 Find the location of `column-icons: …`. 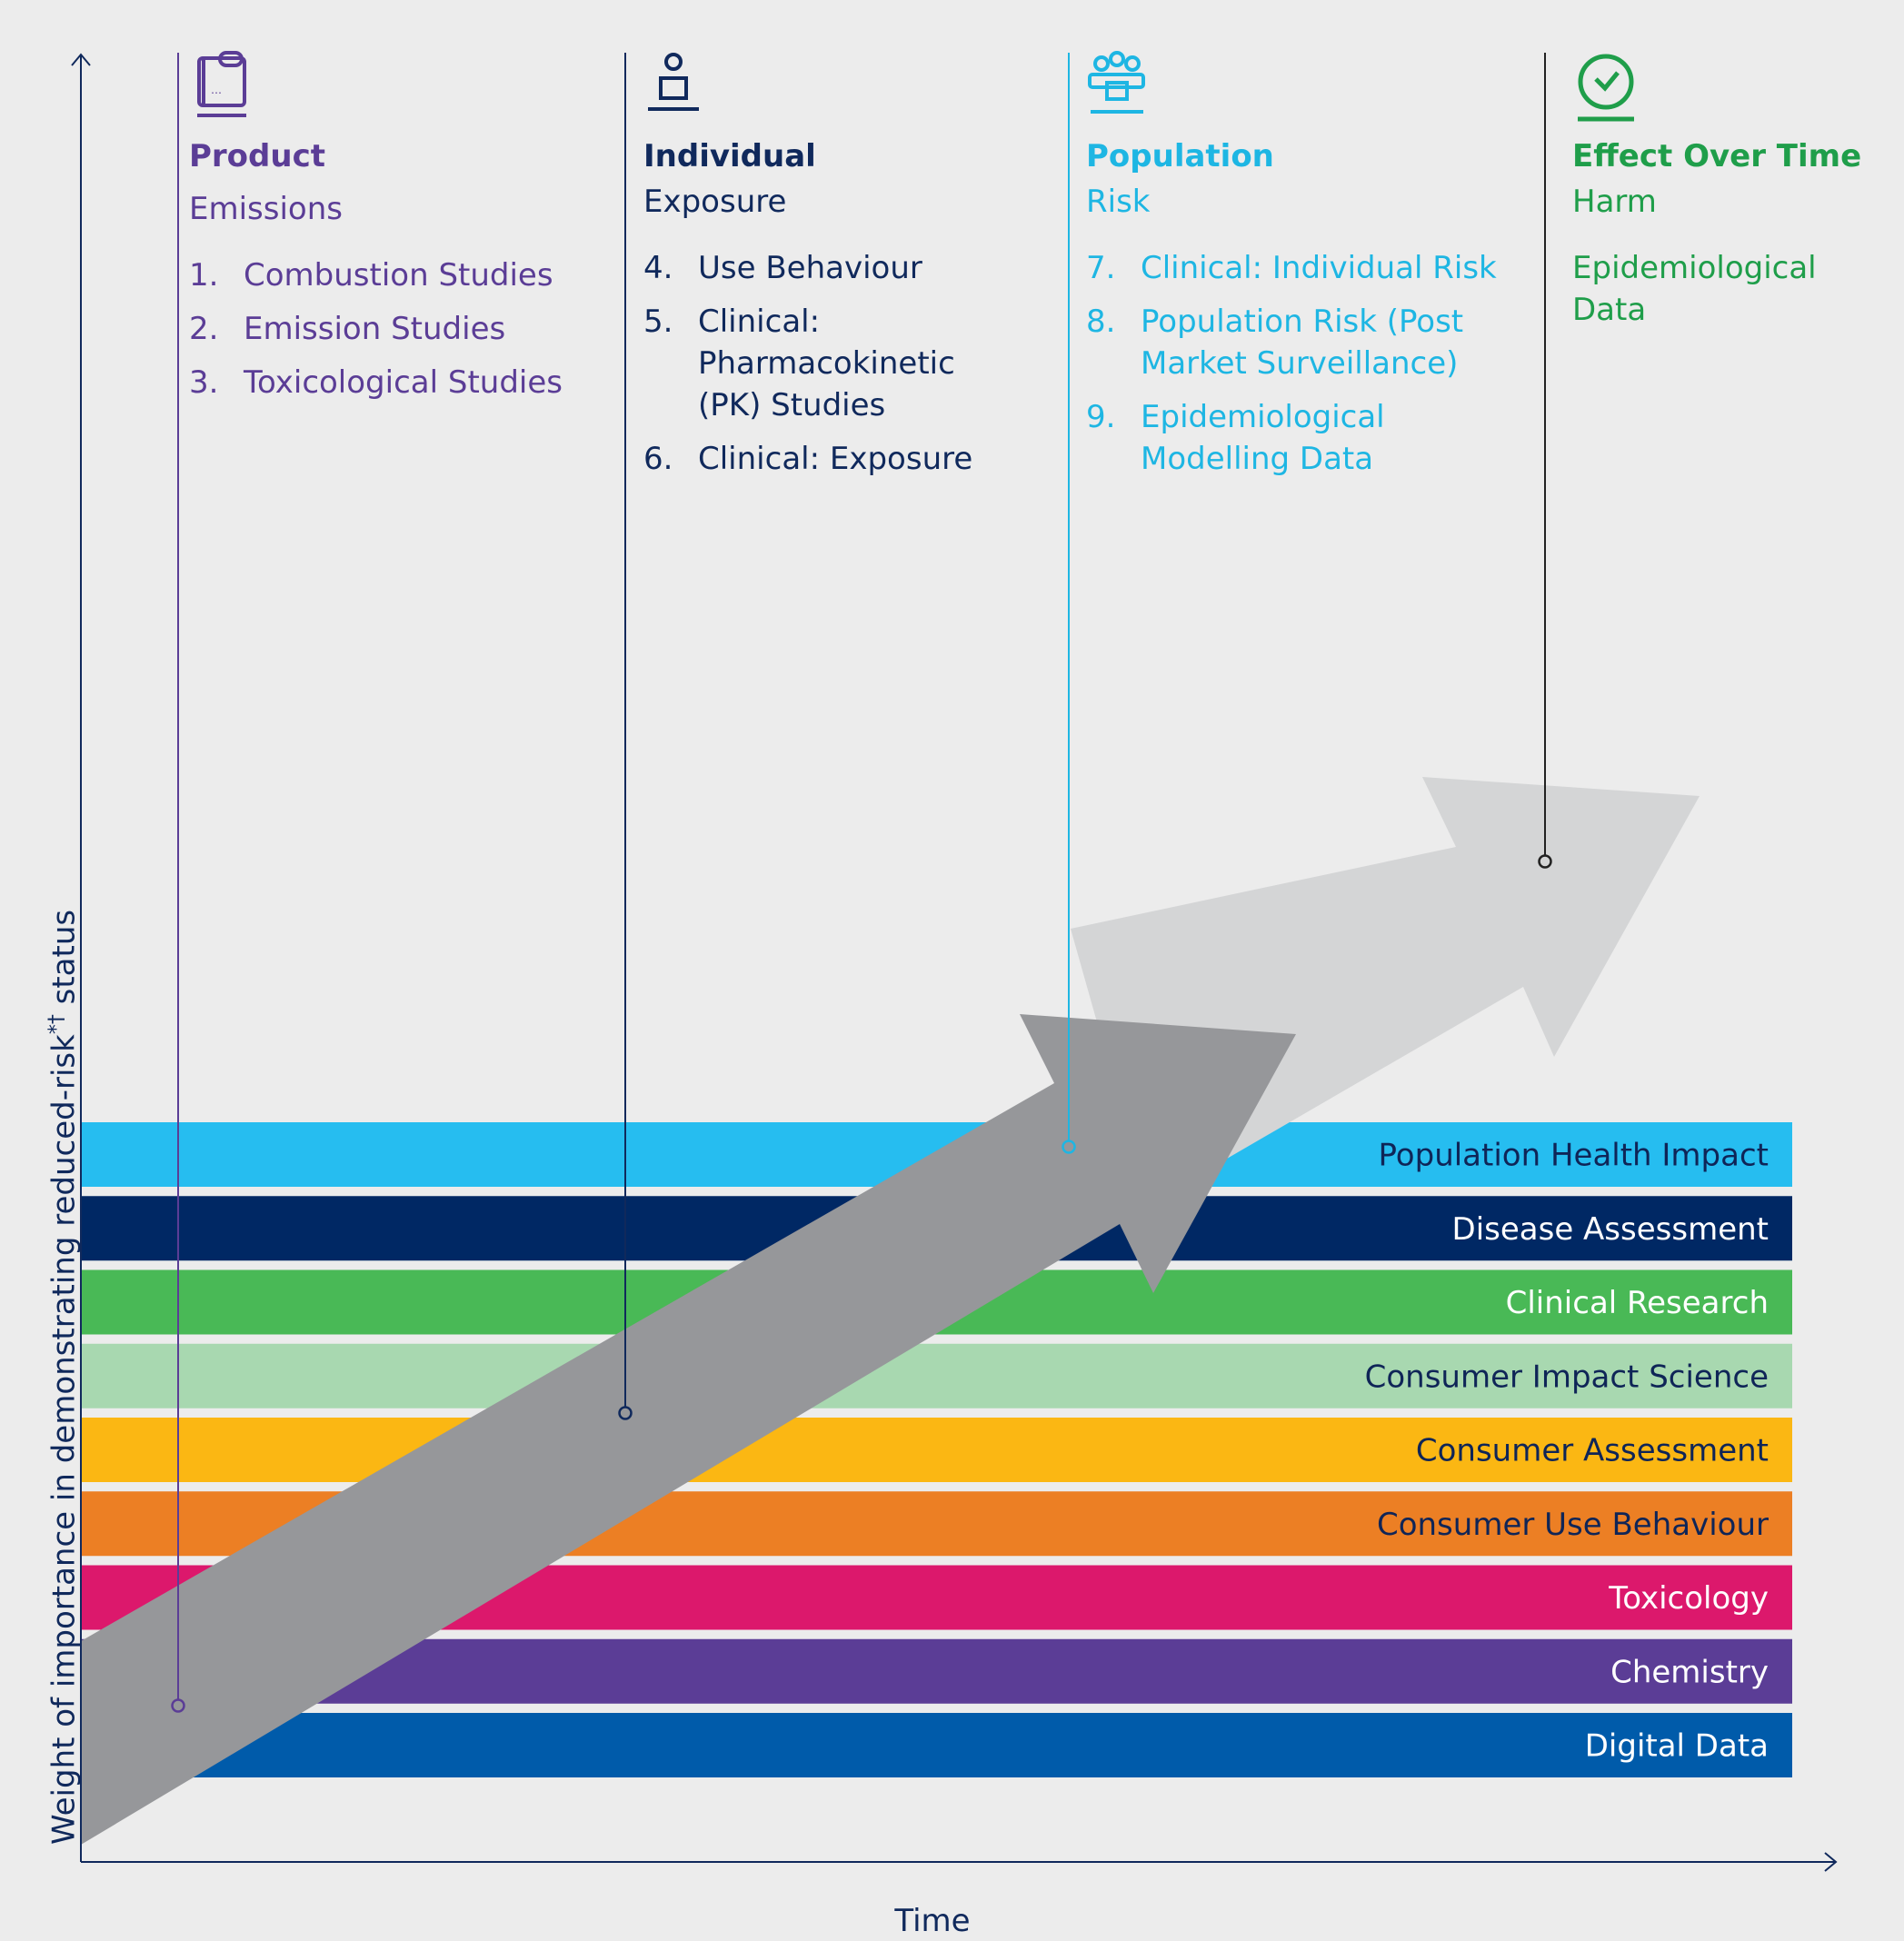

column-icons: … is located at coordinates (916, 86).